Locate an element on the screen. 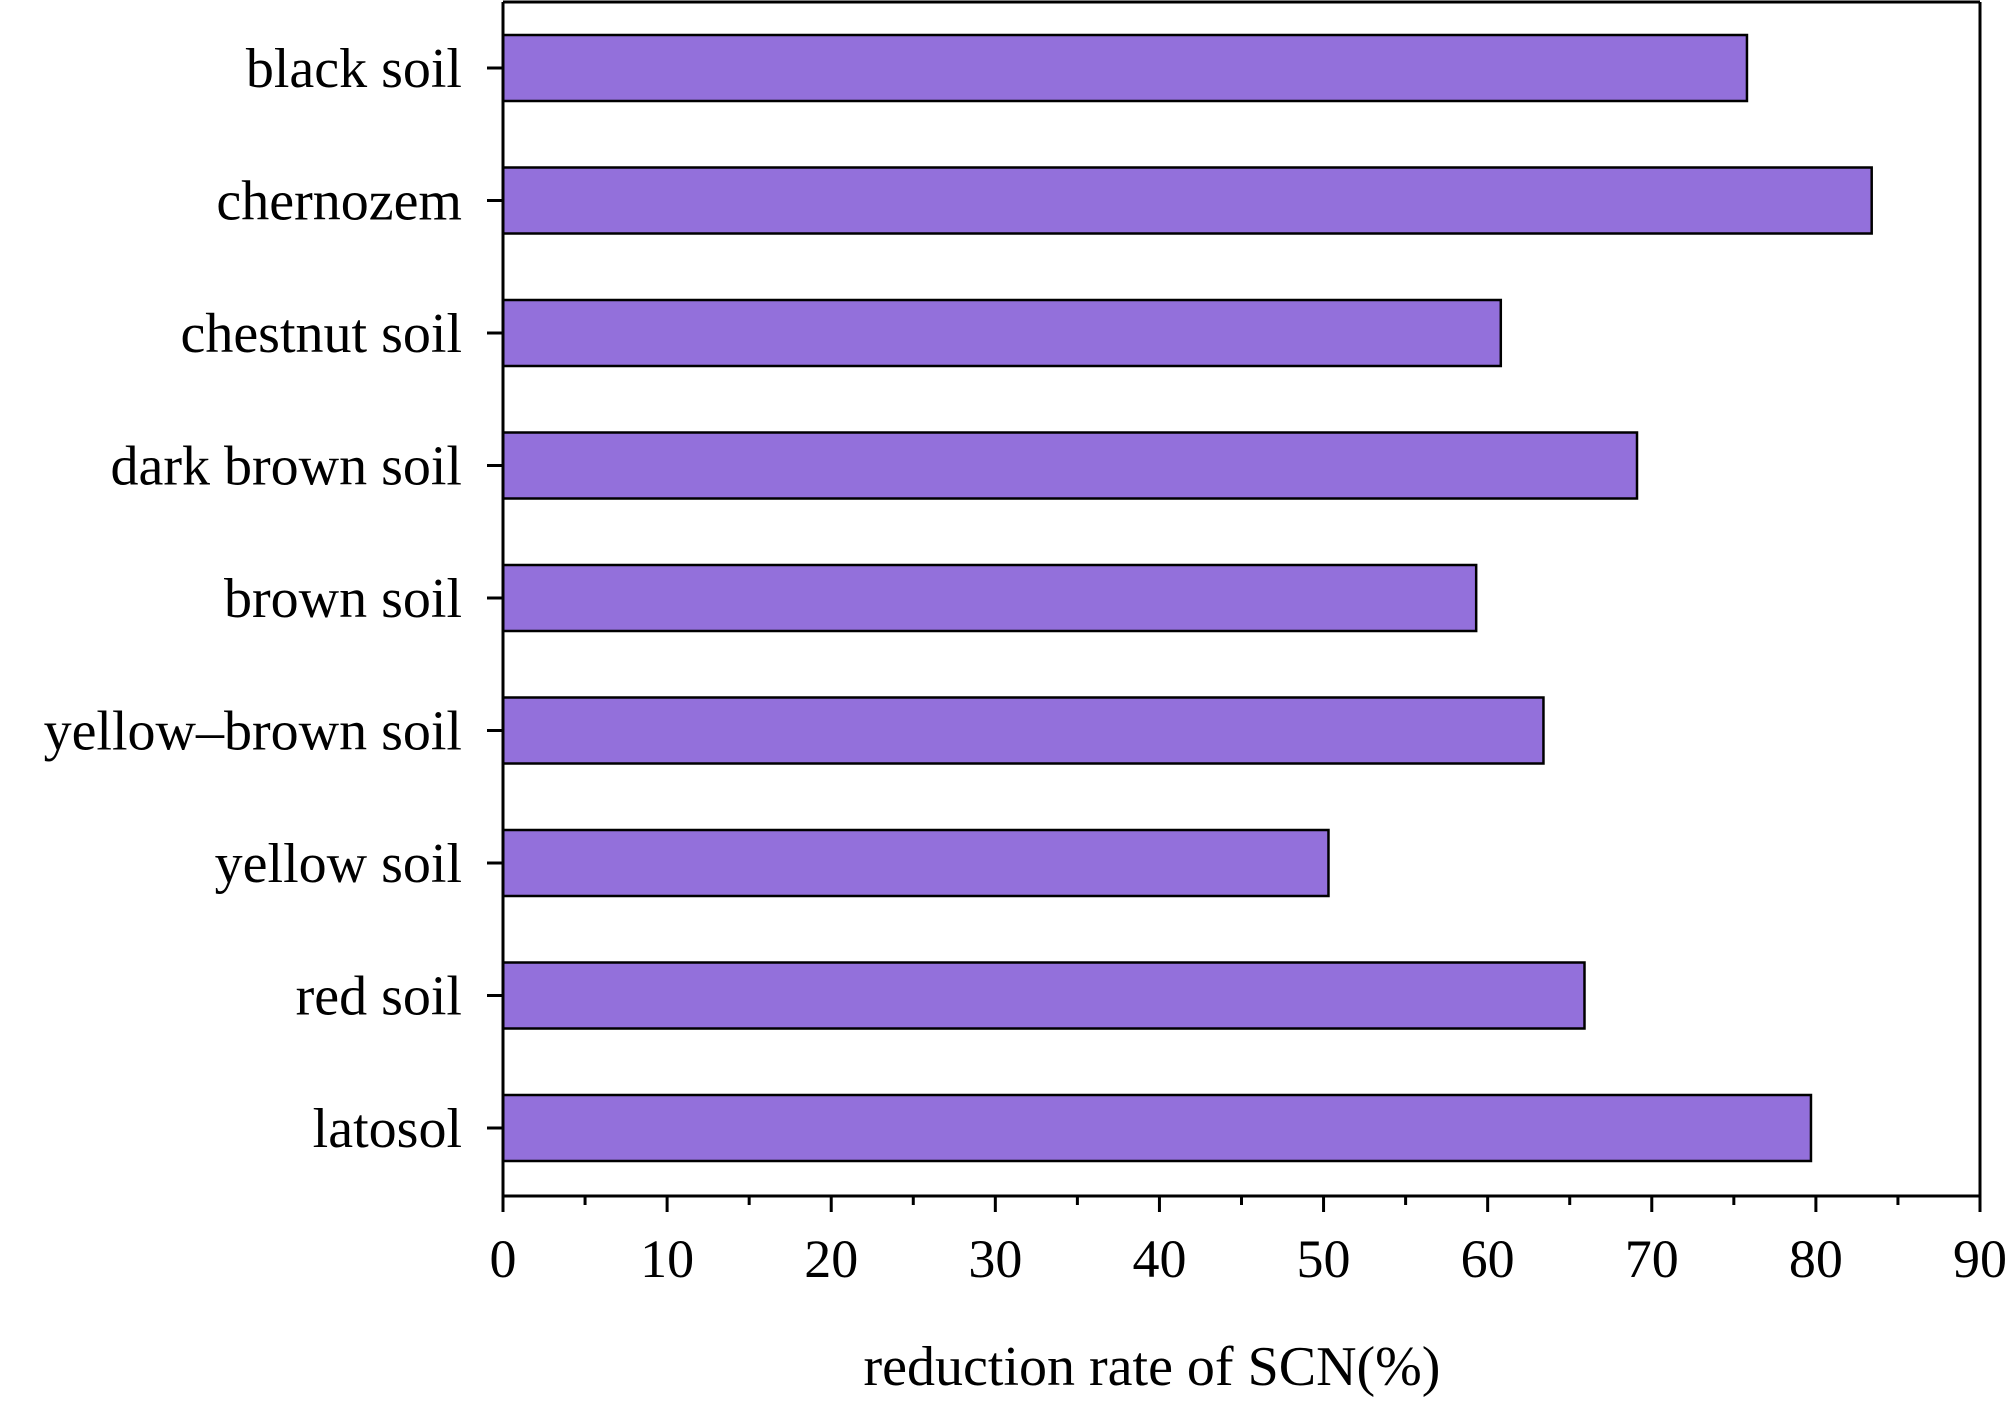 The width and height of the screenshot is (2008, 1402). y-category-label-chernozem: chernozem is located at coordinates (339, 202).